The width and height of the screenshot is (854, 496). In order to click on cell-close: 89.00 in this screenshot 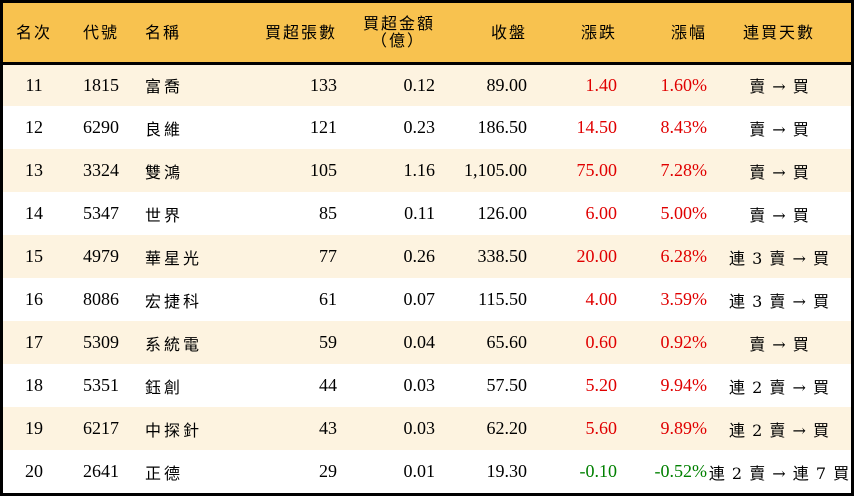, I will do `click(507, 84)`.